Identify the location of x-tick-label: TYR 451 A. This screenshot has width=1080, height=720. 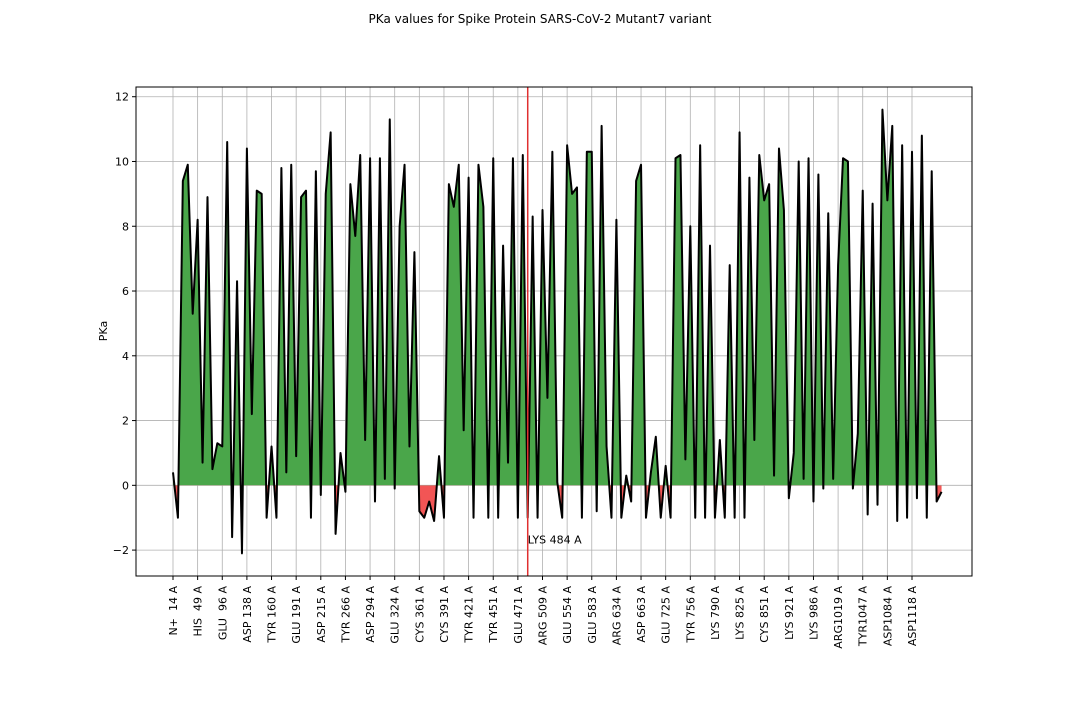
(493, 615).